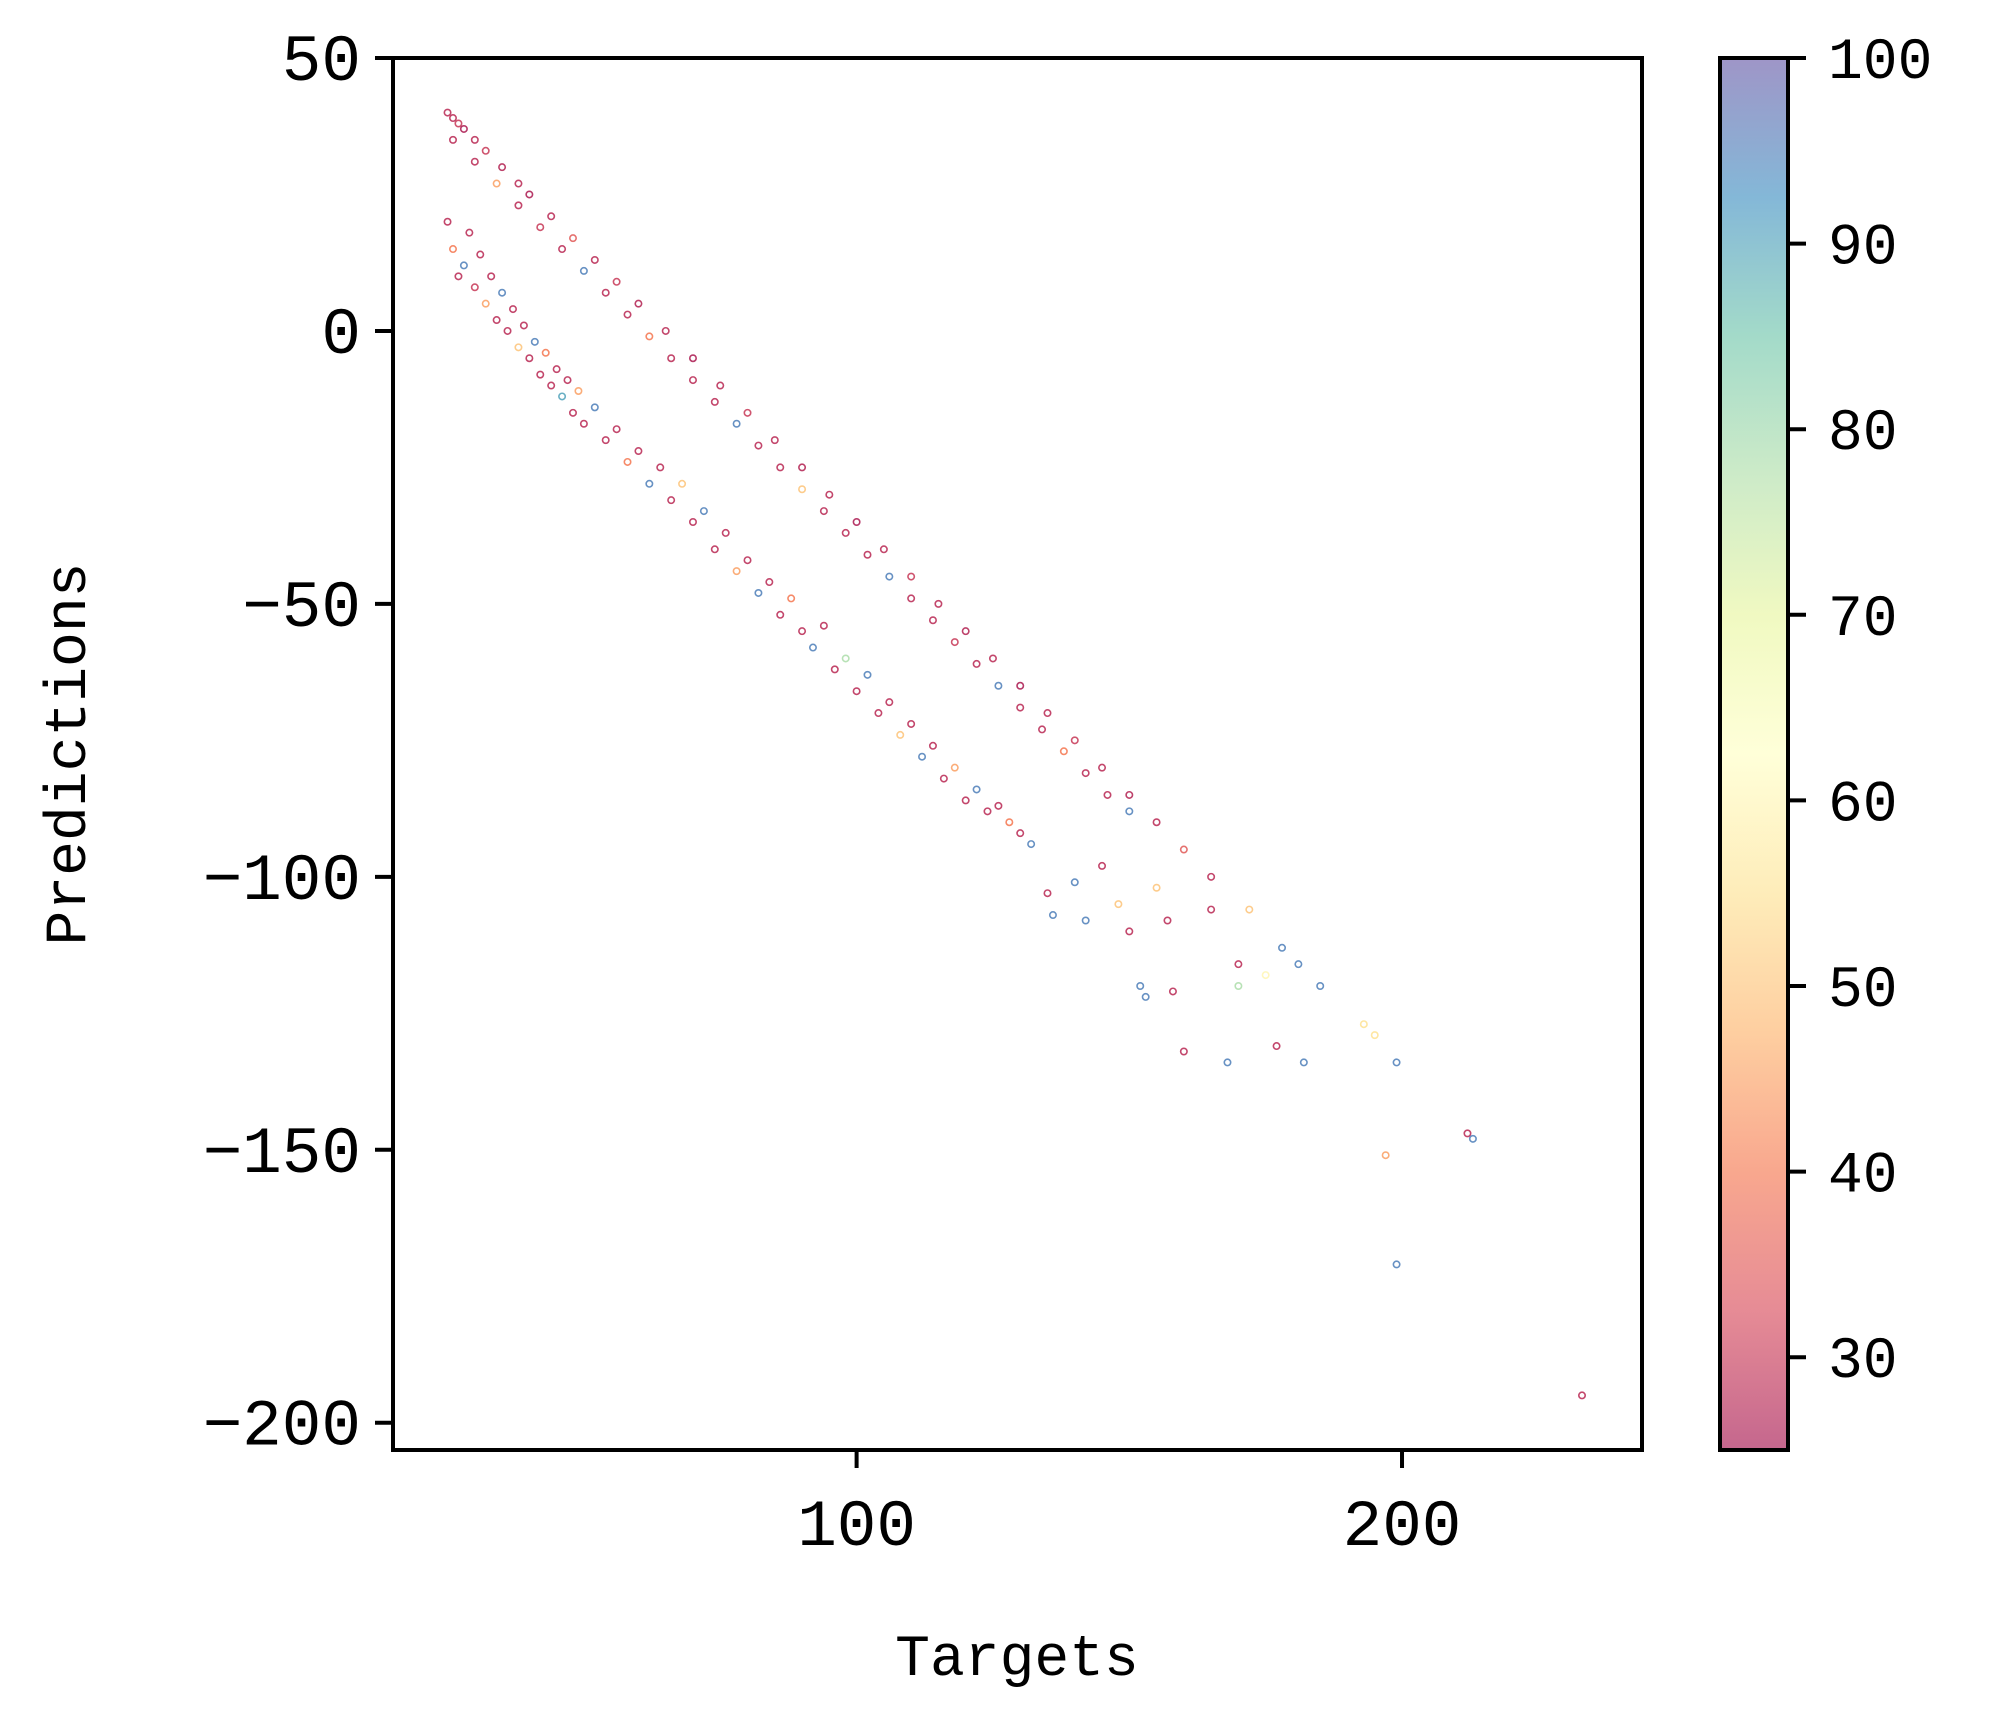  I want to click on colorbar-tick-label: 100, so click(1880, 63).